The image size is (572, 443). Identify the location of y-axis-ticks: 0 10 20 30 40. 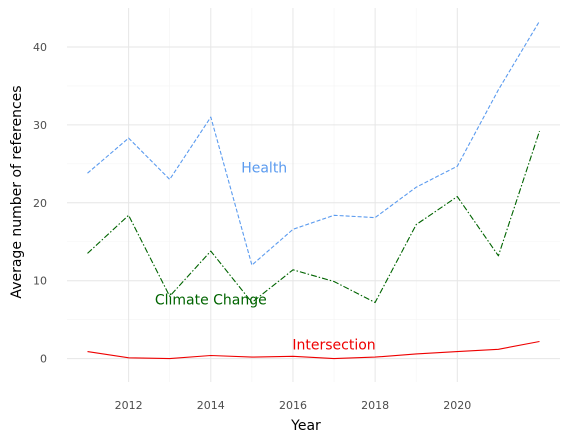
(40, 203).